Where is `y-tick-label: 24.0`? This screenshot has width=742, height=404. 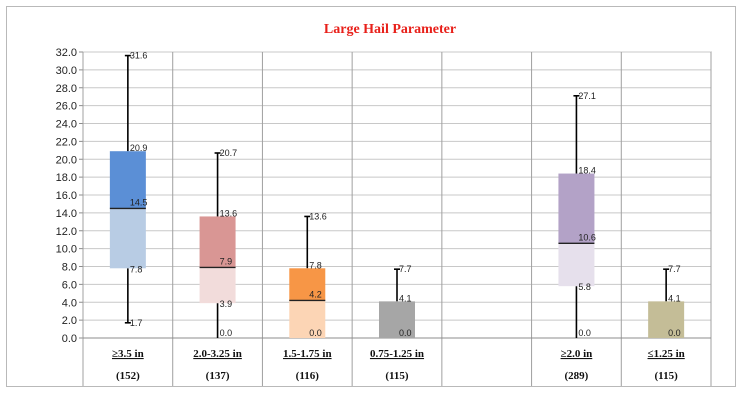 y-tick-label: 24.0 is located at coordinates (66, 125).